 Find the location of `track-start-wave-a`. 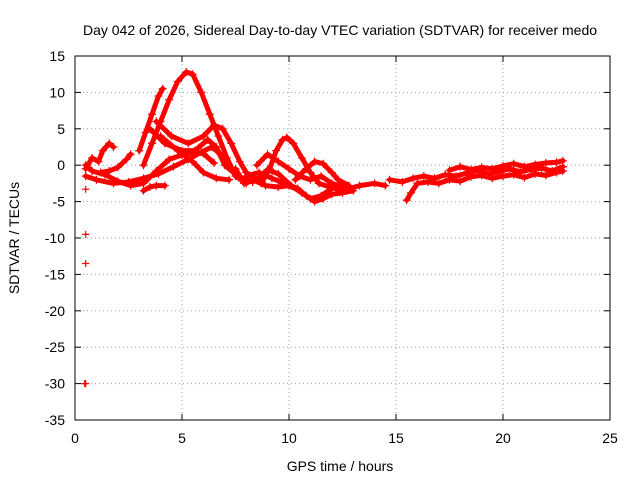

track-start-wave-a is located at coordinates (99, 156).